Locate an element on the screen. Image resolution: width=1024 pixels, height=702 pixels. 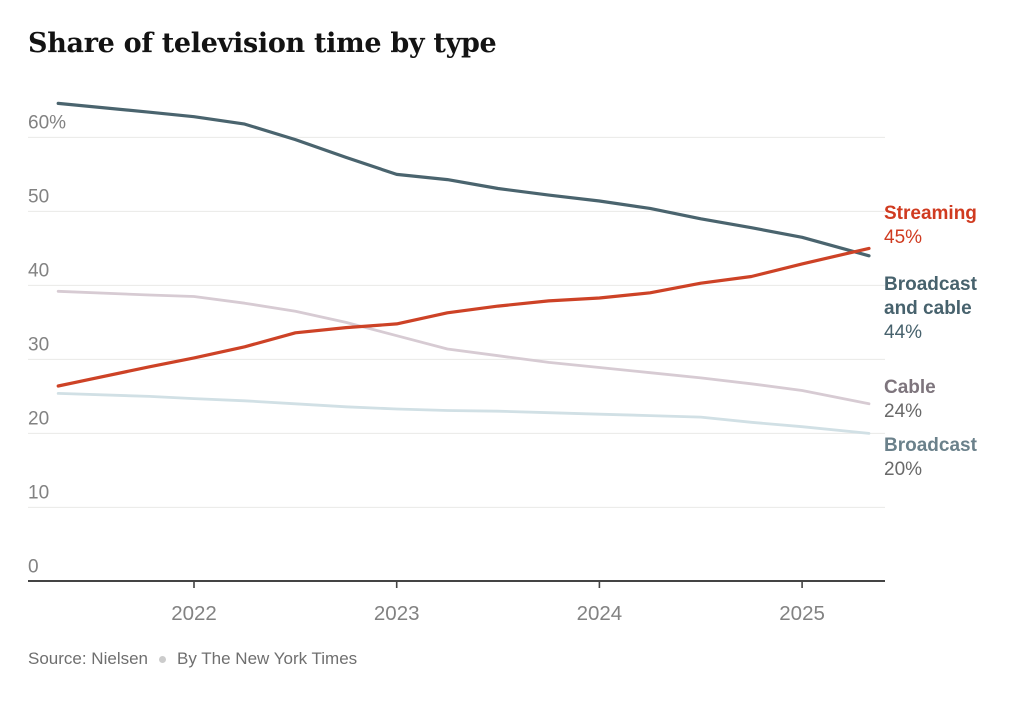
dot-icon is located at coordinates (163, 659).